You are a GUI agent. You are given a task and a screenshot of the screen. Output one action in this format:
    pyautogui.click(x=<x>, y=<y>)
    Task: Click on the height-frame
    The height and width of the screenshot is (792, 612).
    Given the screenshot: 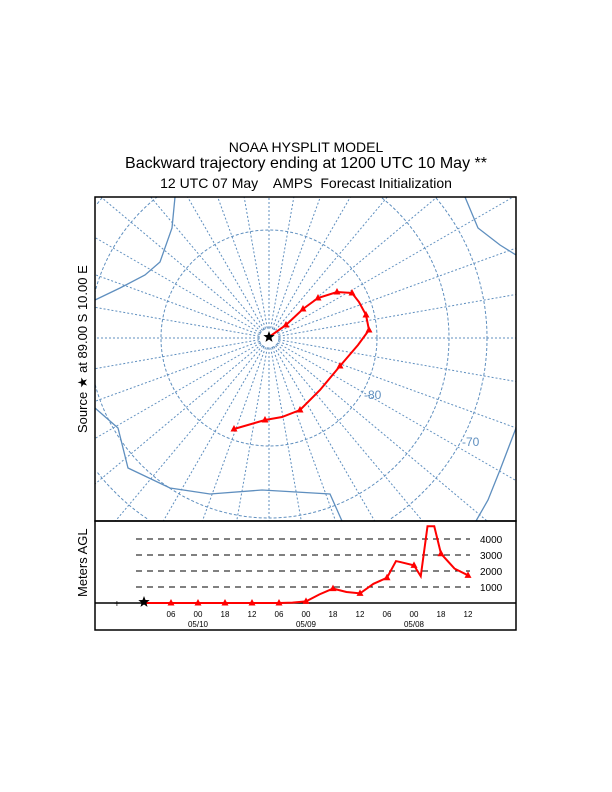 What is the action you would take?
    pyautogui.click(x=305, y=575)
    